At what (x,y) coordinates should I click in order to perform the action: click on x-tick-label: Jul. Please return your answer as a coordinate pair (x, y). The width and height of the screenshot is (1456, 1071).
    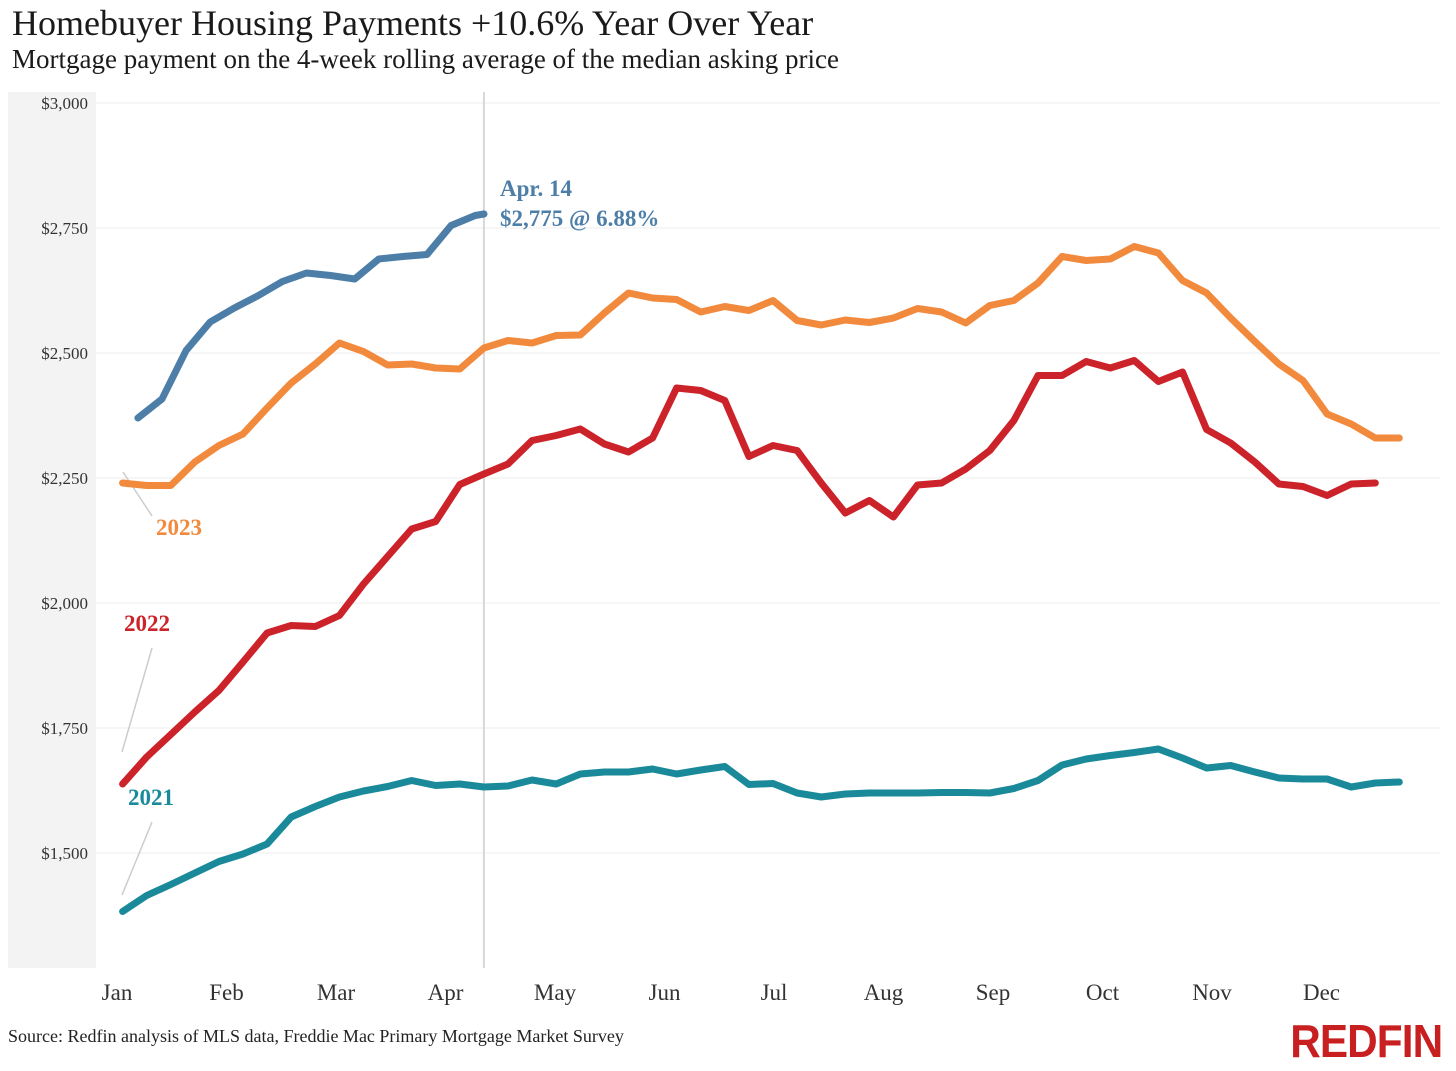
    Looking at the image, I should click on (774, 992).